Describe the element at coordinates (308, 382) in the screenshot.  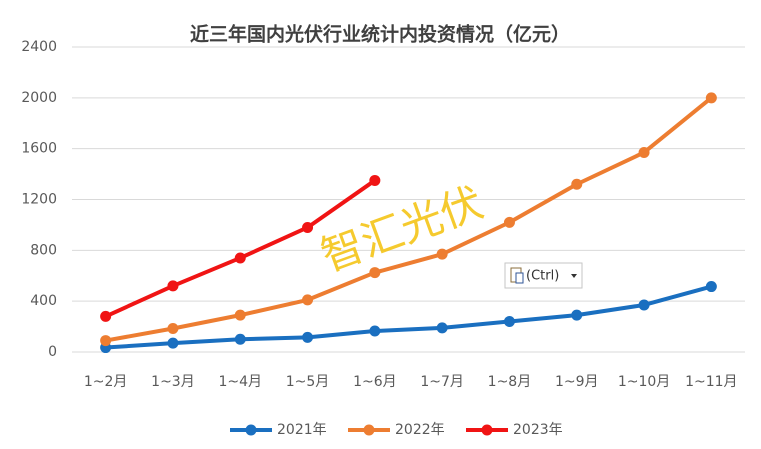
I see `x-tick-label: 1~5月` at that location.